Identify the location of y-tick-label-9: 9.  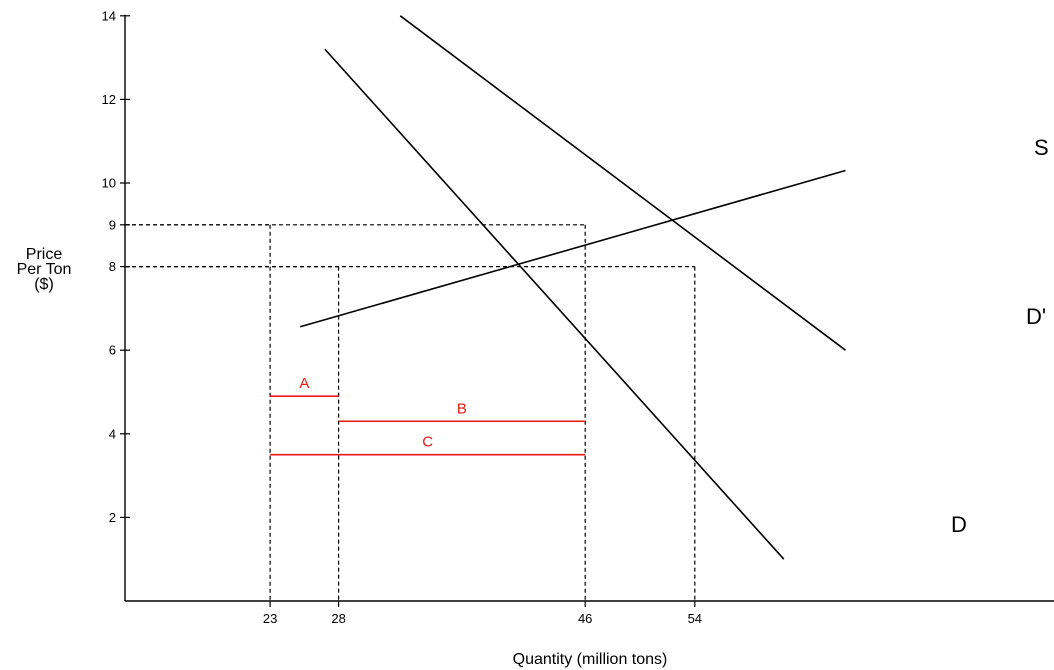
(112, 224).